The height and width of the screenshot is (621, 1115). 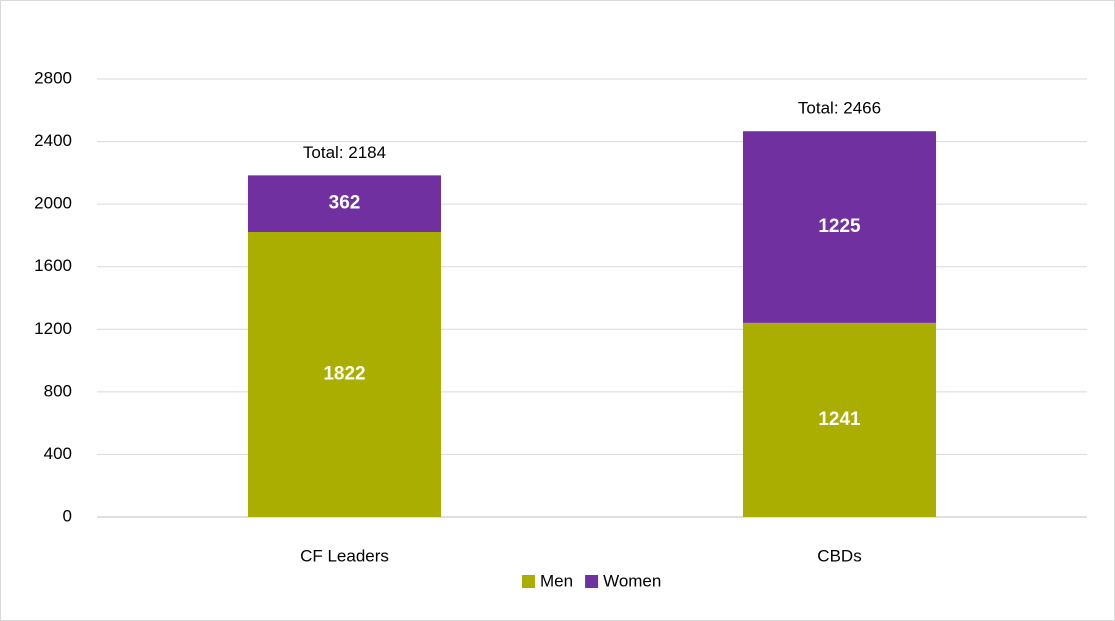 I want to click on y-tick-label: 0, so click(x=67, y=515).